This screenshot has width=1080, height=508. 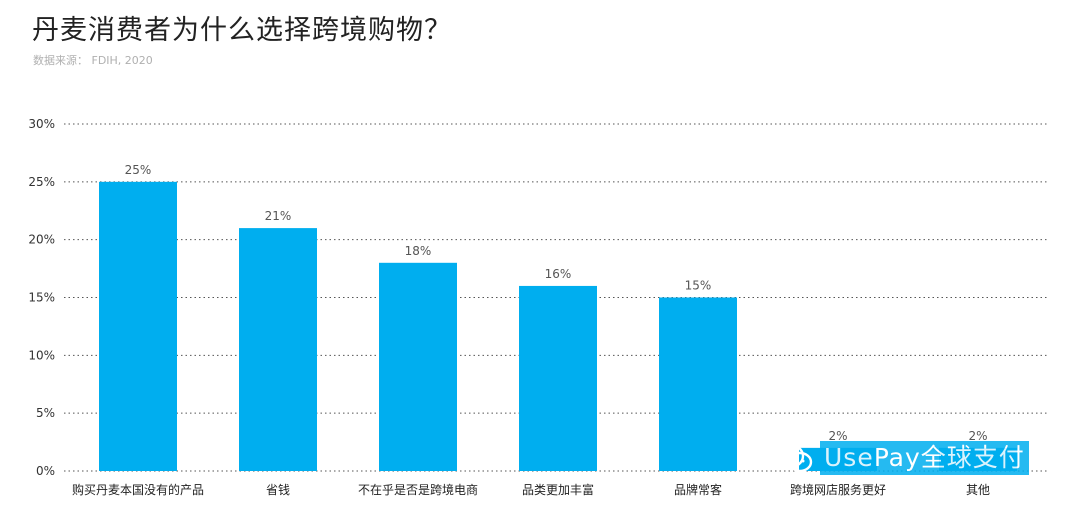 What do you see at coordinates (278, 489) in the screenshot?
I see `x-category-label: 省钱` at bounding box center [278, 489].